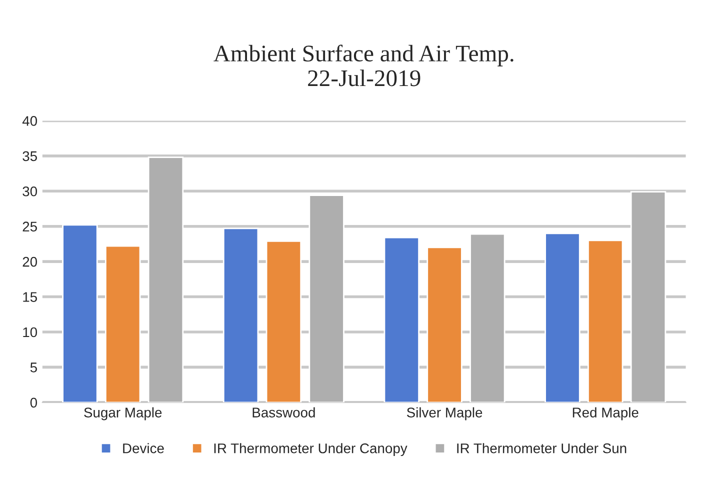 The image size is (707, 503). What do you see at coordinates (30, 261) in the screenshot?
I see `y-tick-label: 20` at bounding box center [30, 261].